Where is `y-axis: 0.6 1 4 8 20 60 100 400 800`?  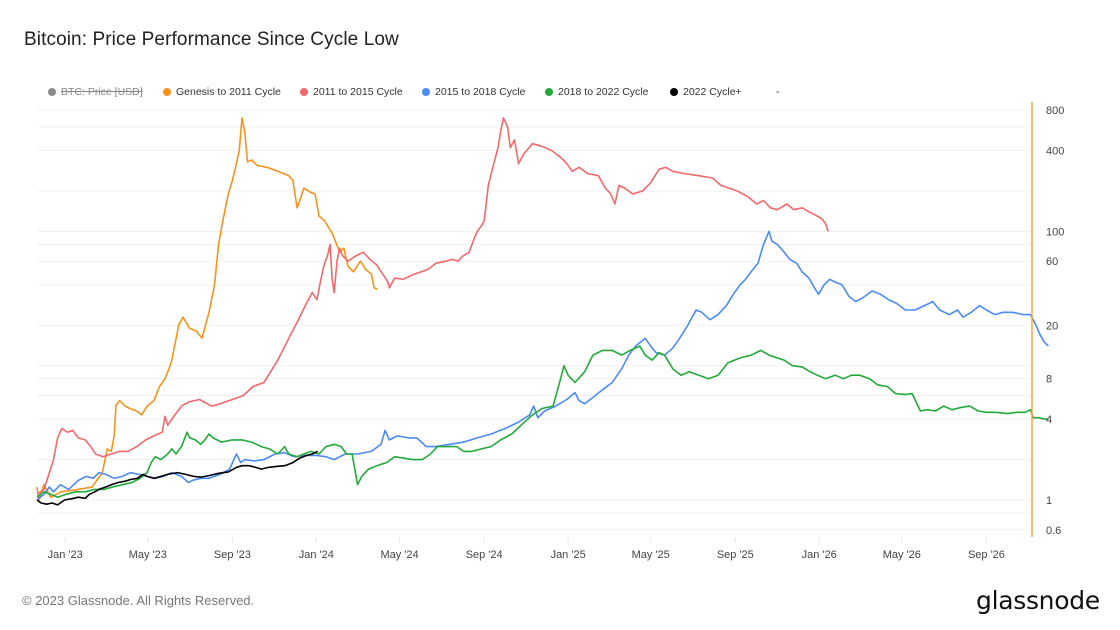 y-axis: 0.6 1 4 8 20 60 100 400 800 is located at coordinates (1055, 321).